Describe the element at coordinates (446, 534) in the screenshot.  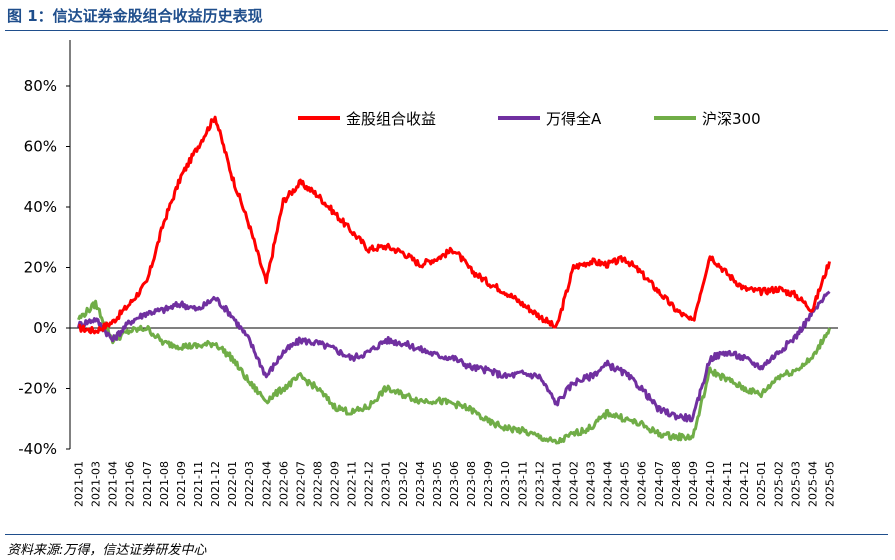
I see `source-rule` at that location.